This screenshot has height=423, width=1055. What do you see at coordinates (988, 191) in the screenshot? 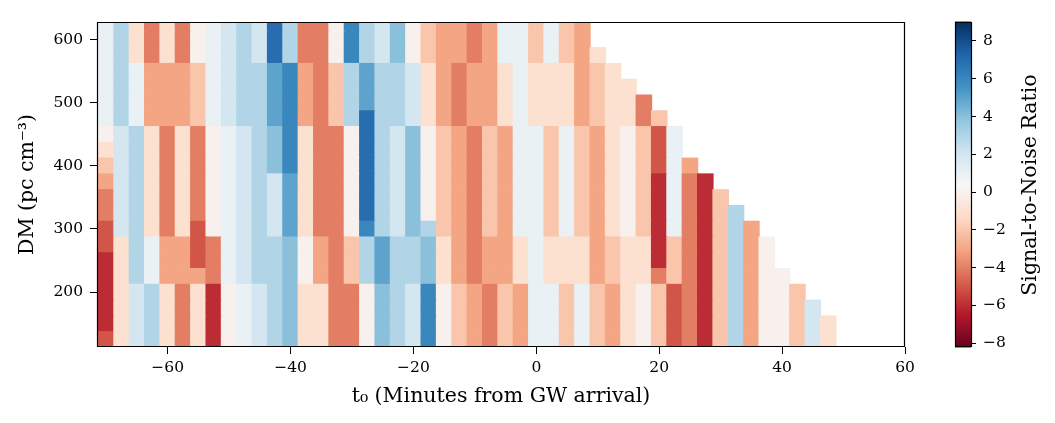
I see `color-bar-label: 0` at bounding box center [988, 191].